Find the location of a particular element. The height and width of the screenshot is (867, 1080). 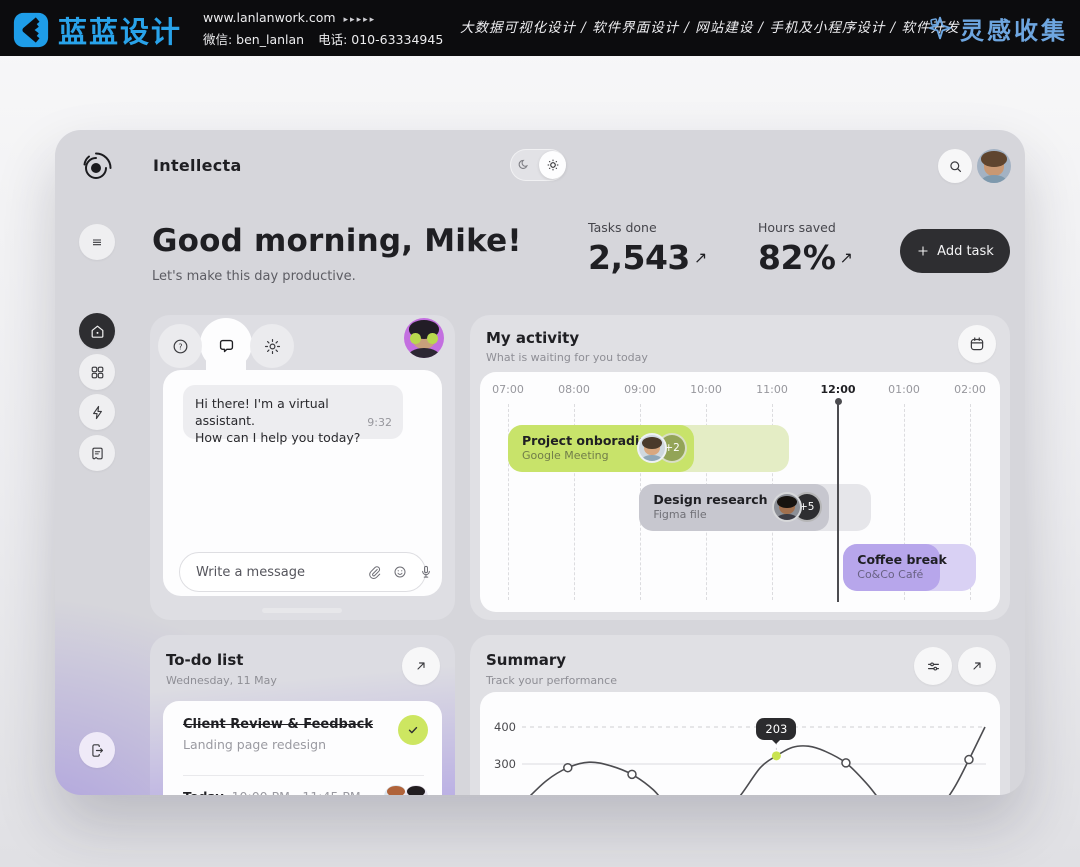

performance-chart: 400 300 203 is located at coordinates (740, 743).